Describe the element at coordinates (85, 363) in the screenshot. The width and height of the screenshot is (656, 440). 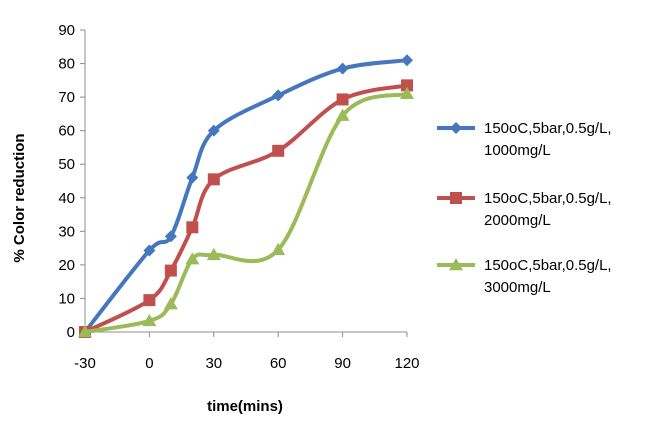
I see `x-tick-label: -30` at that location.